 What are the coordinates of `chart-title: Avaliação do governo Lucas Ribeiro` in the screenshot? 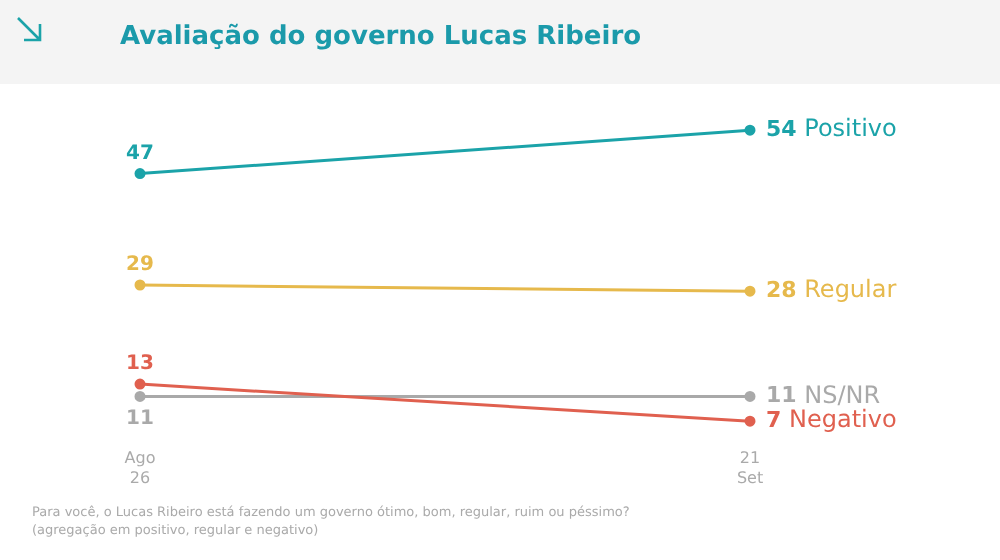 It's located at (381, 37).